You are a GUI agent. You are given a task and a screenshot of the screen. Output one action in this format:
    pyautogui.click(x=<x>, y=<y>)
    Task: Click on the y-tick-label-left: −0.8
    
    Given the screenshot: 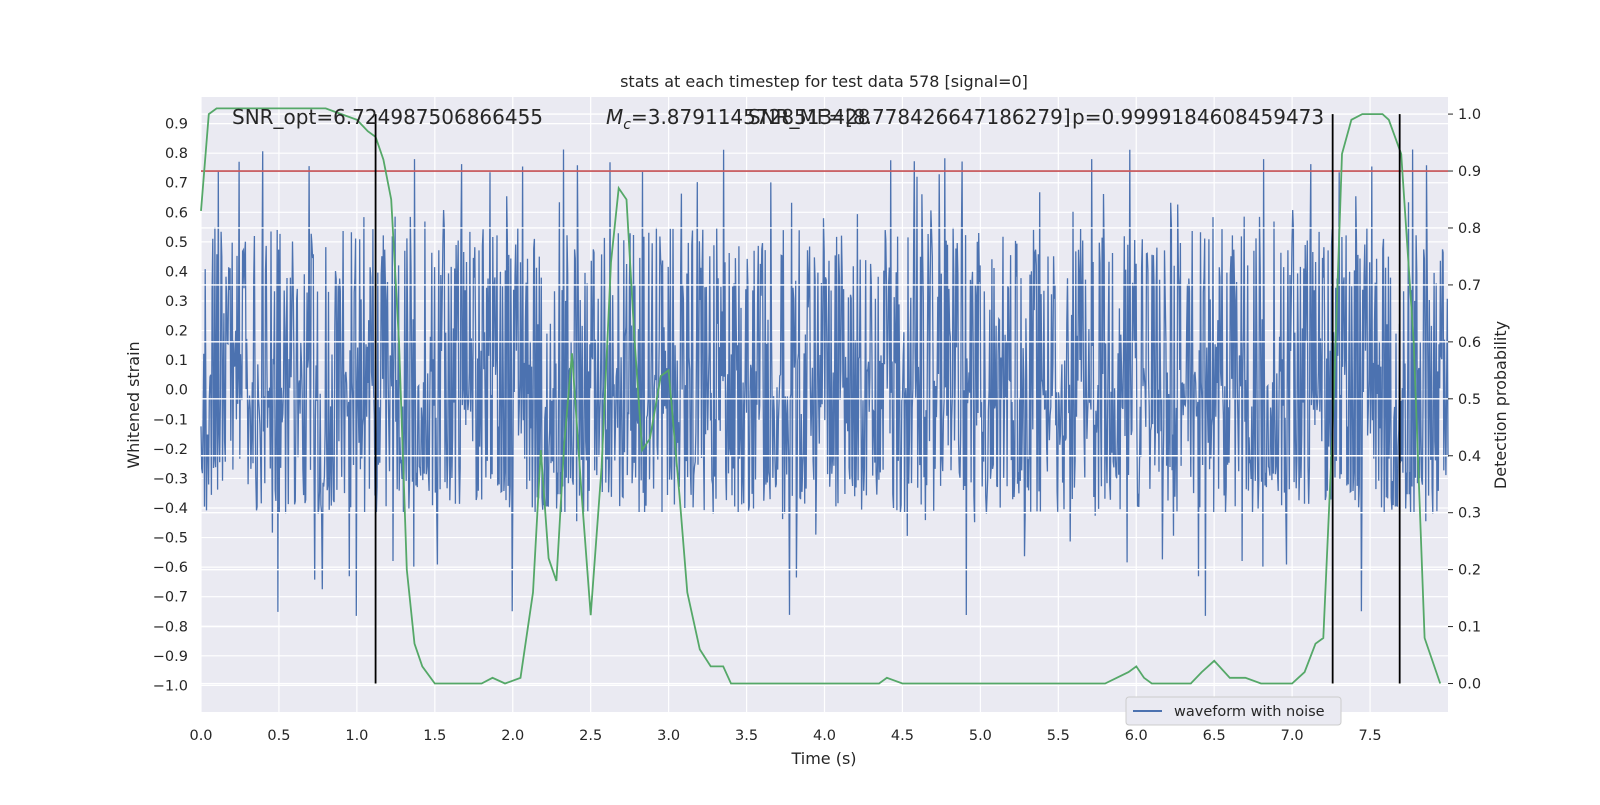 What is the action you would take?
    pyautogui.click(x=170, y=627)
    